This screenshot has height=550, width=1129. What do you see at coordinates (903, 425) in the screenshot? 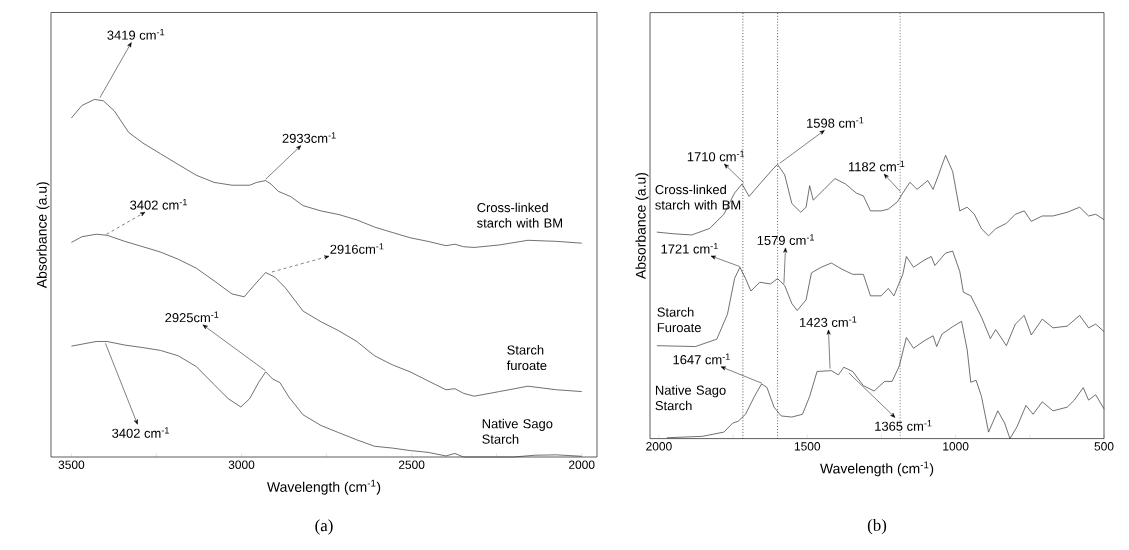
I see `annotation: 1365 cm$^{-1}$` at bounding box center [903, 425].